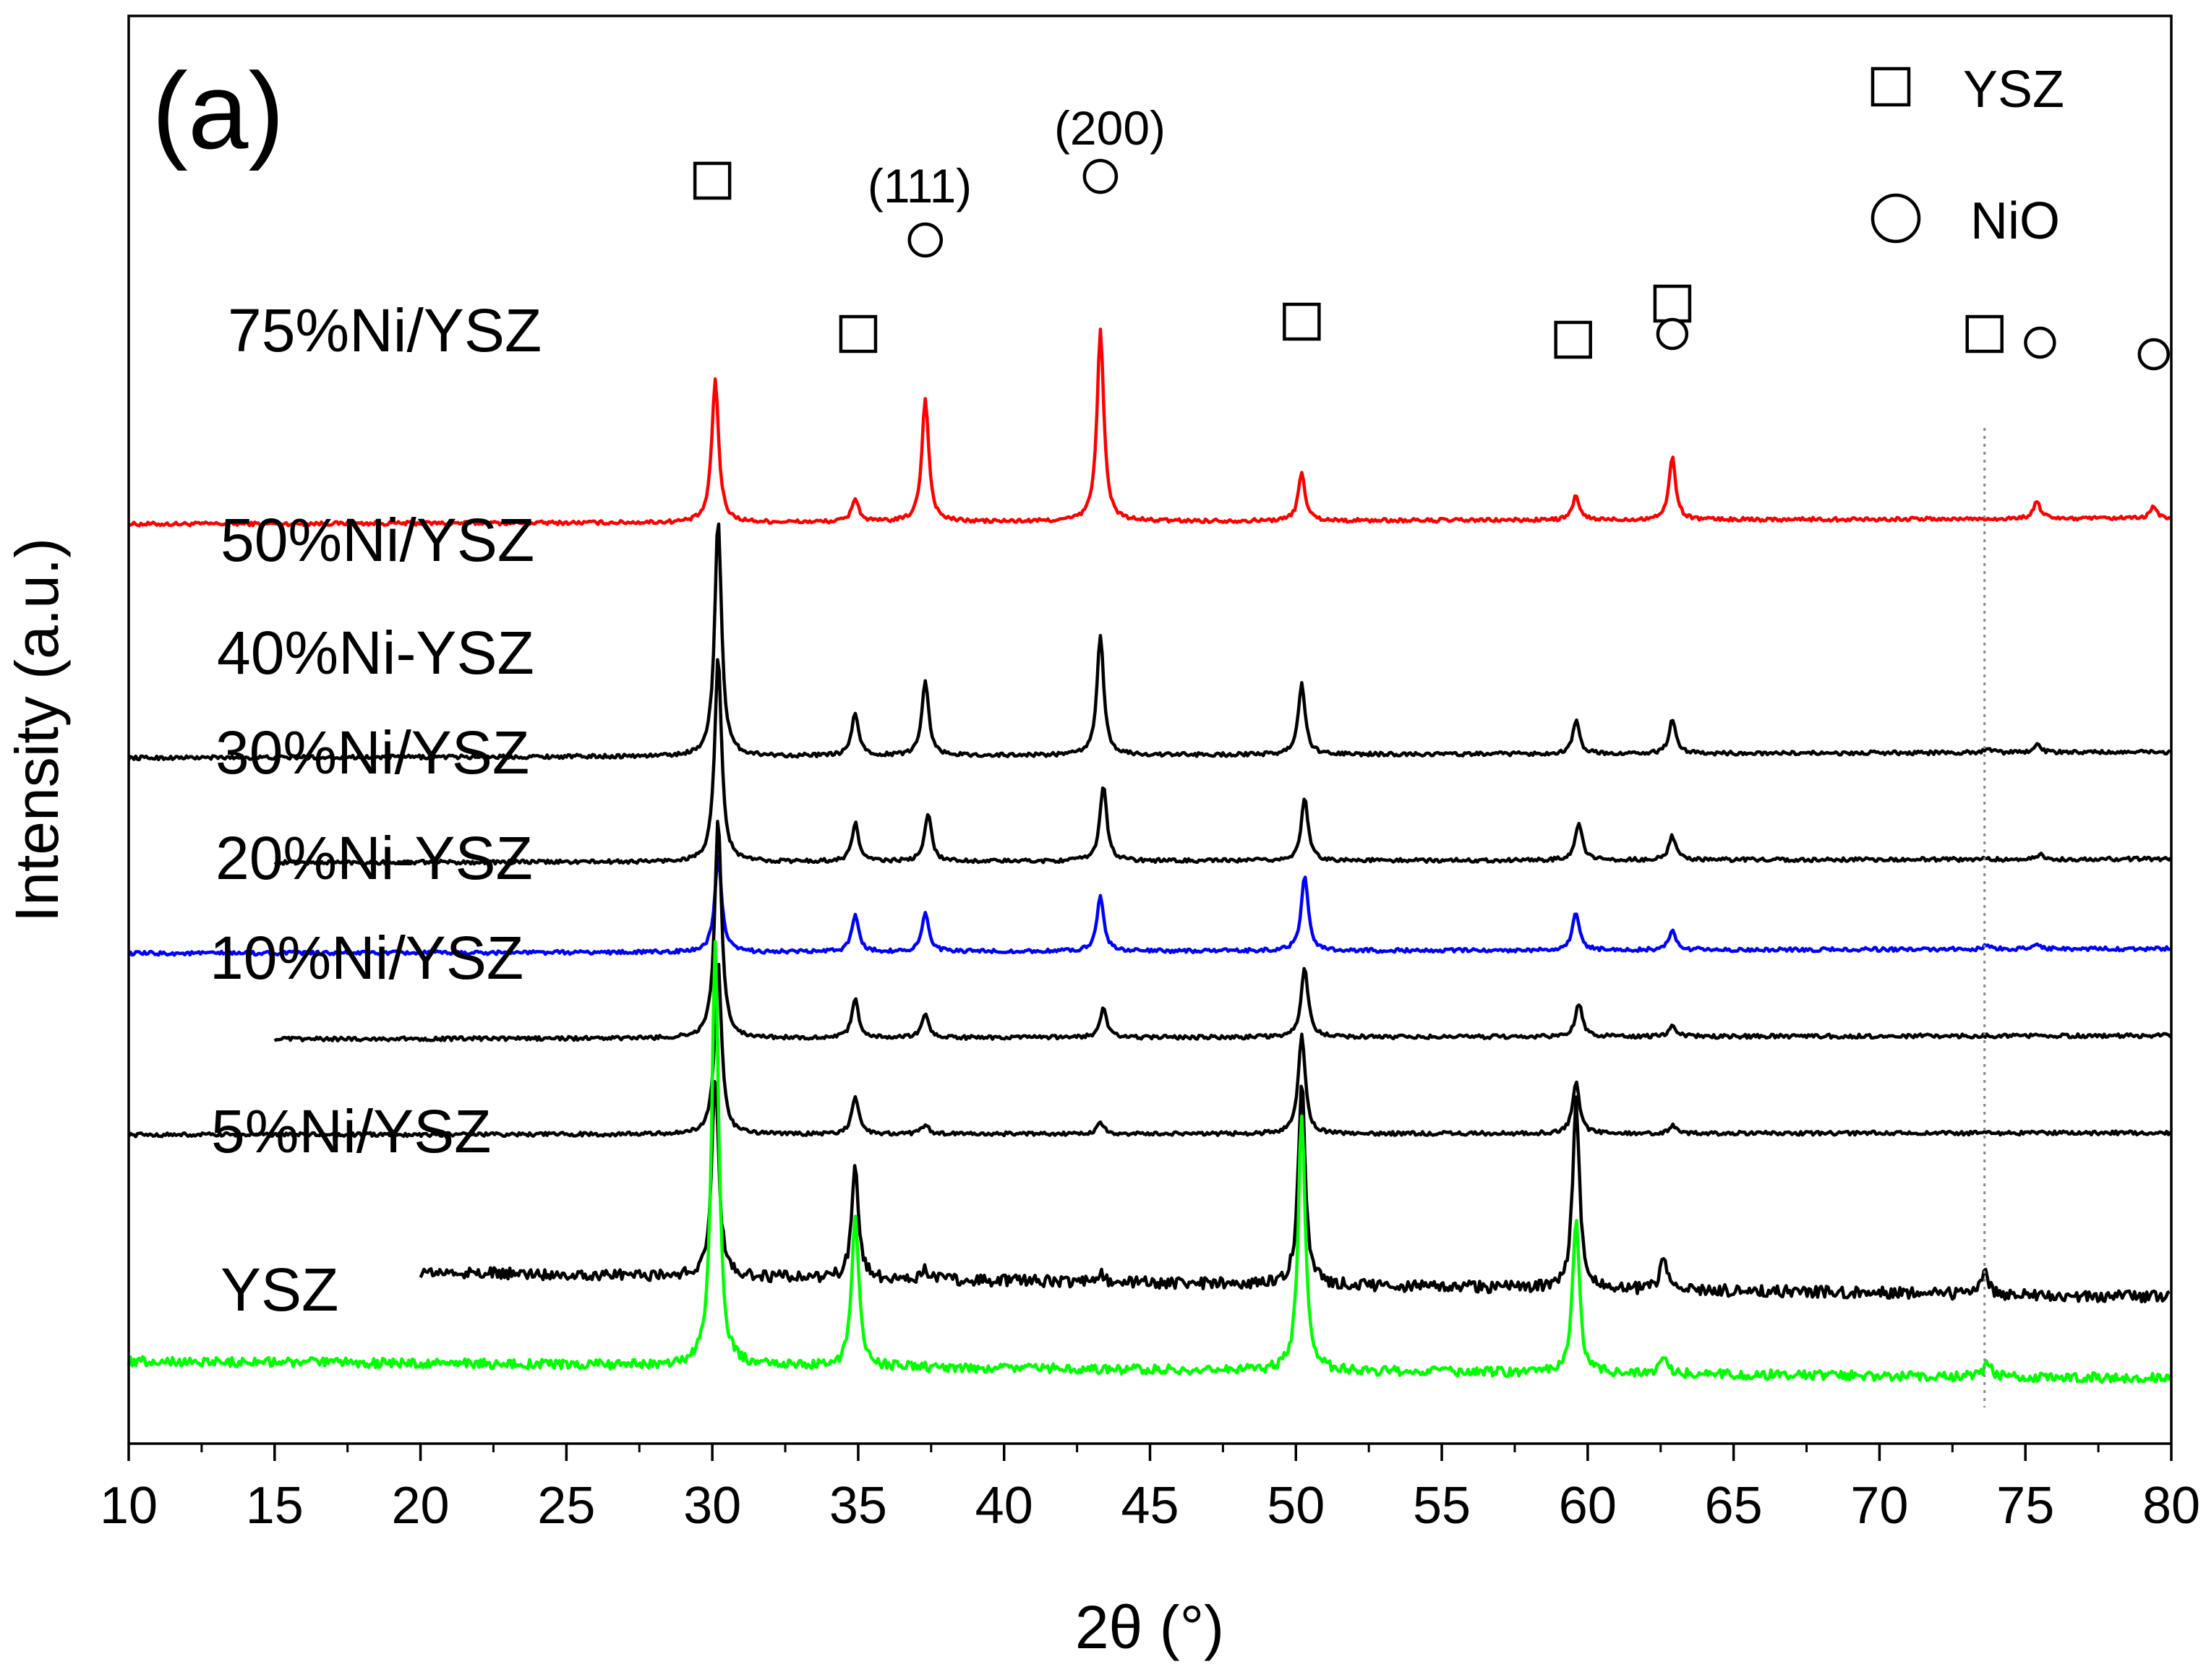  What do you see at coordinates (37, 730) in the screenshot?
I see `y-axis-title: Intensity (a.u.)` at bounding box center [37, 730].